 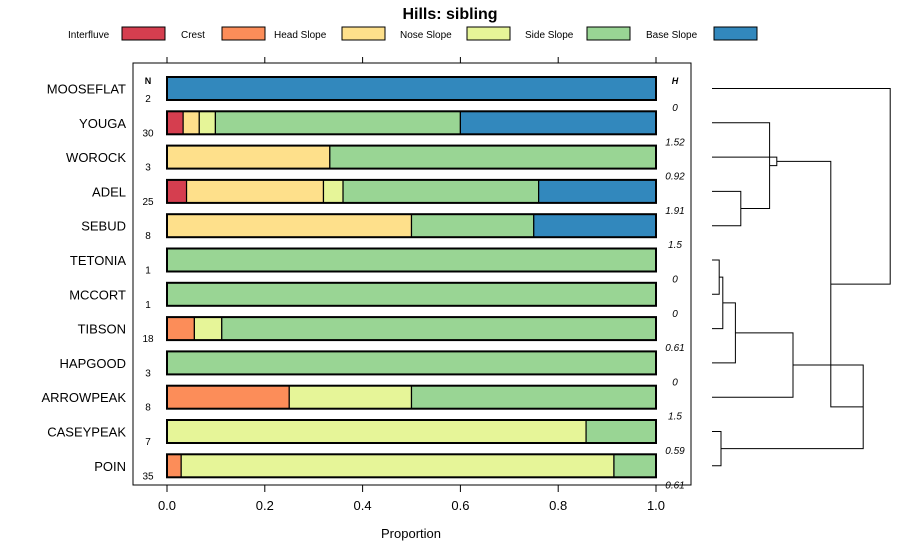 What do you see at coordinates (148, 81) in the screenshot?
I see `n-column-header: N` at bounding box center [148, 81].